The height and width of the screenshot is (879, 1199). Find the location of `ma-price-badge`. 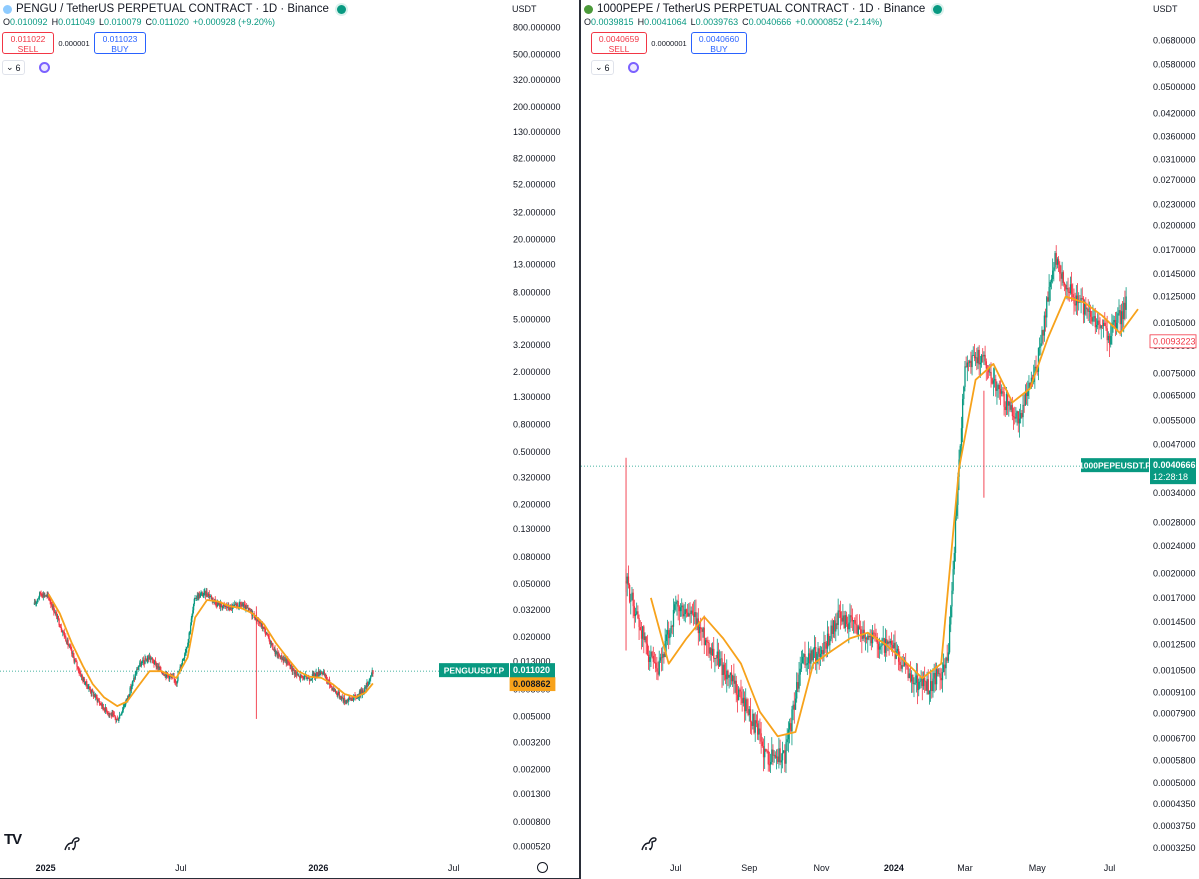

ma-price-badge is located at coordinates (532, 684).